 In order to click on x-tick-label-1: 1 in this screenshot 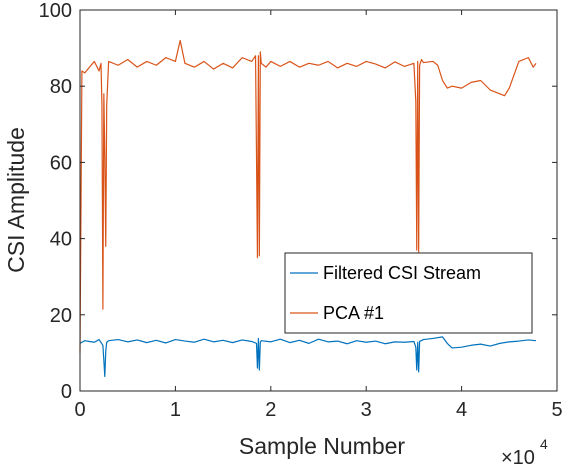, I will do `click(175, 410)`.